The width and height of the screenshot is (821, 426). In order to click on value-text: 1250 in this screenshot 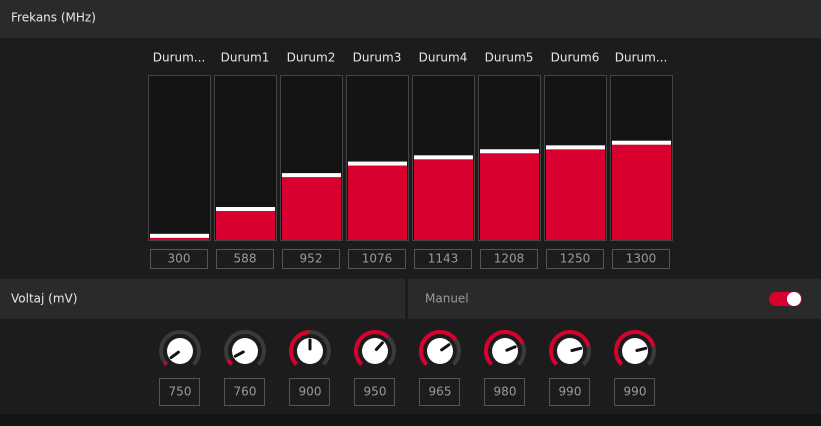, I will do `click(575, 259)`.